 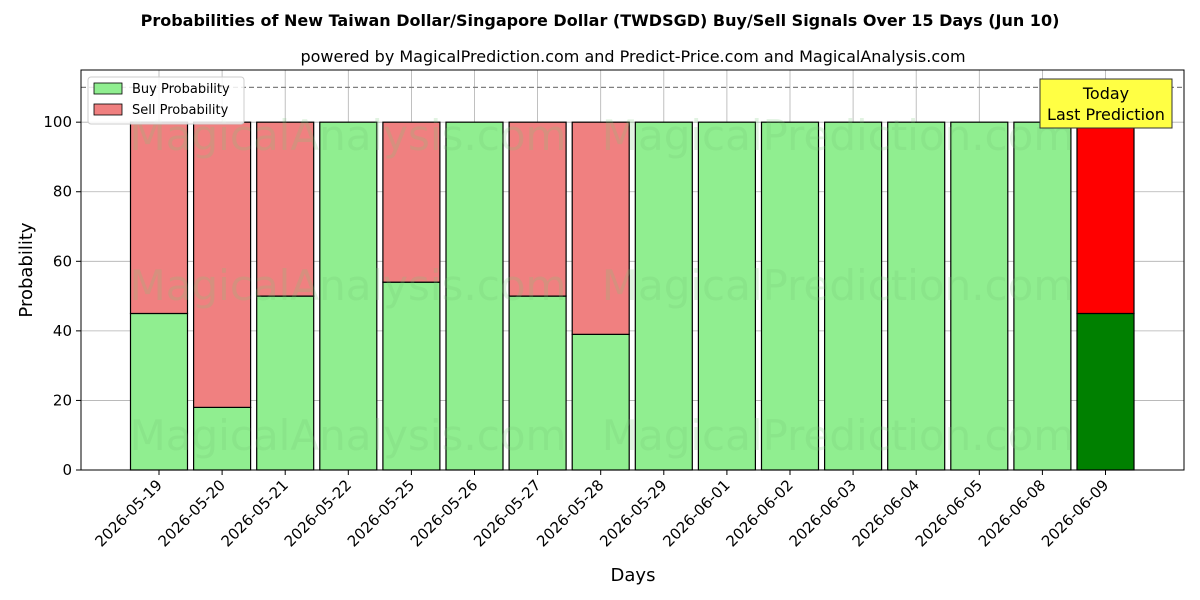 I want to click on x-axis-label: Days, so click(x=633, y=575).